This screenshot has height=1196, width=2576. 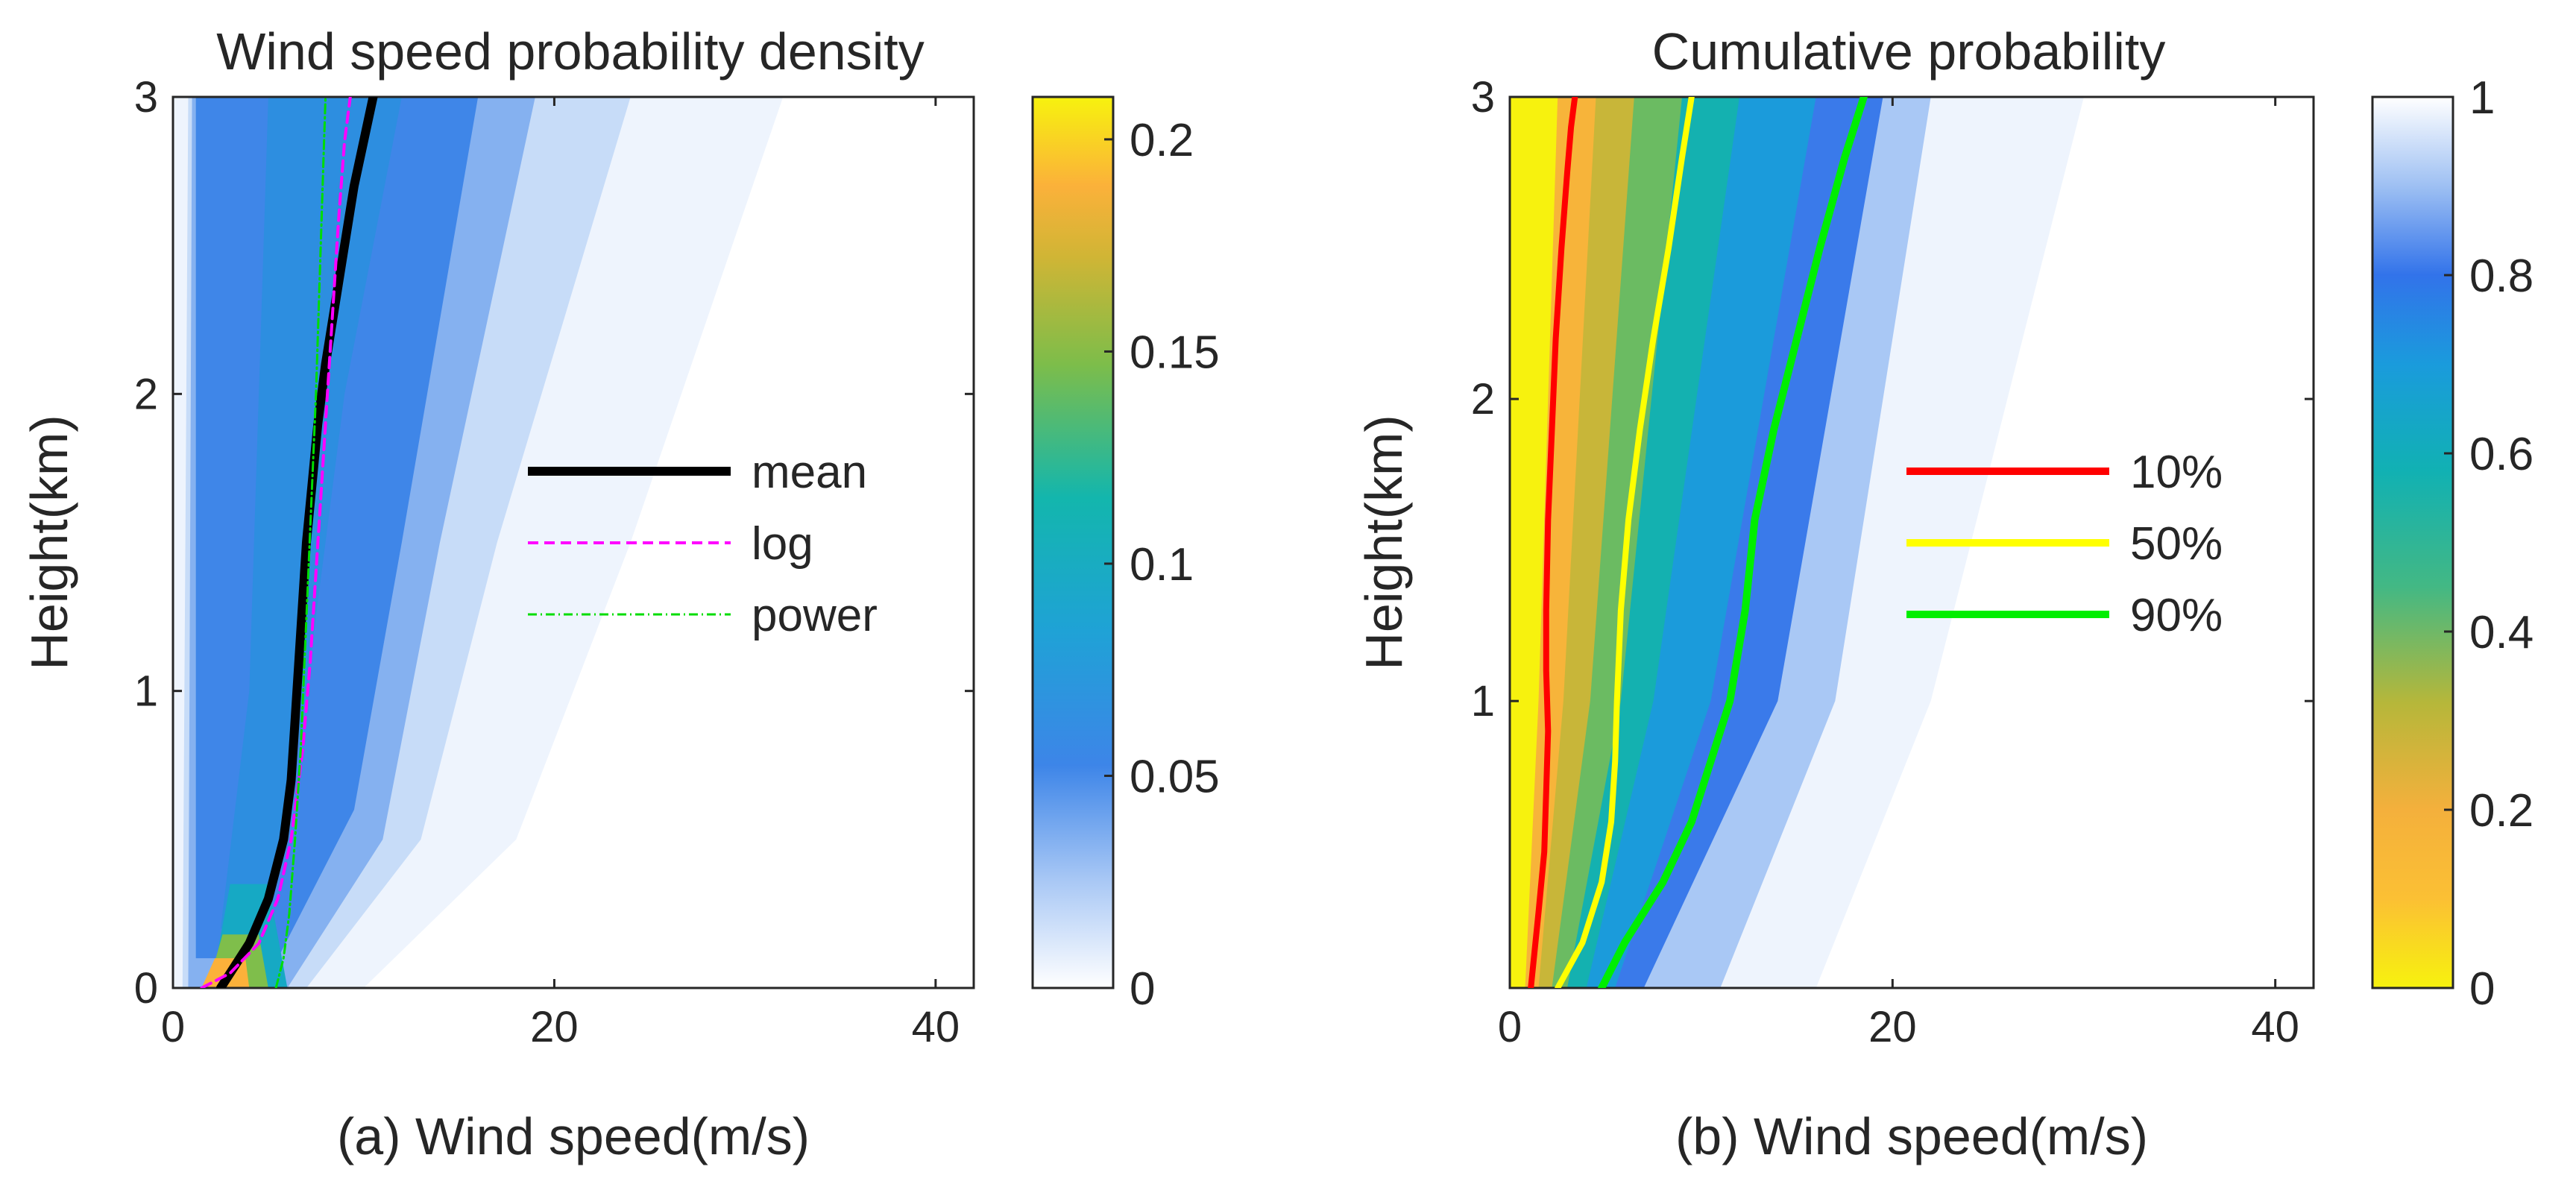 I want to click on x-axis-label: (b) Wind speed(m/s), so click(x=1911, y=1136).